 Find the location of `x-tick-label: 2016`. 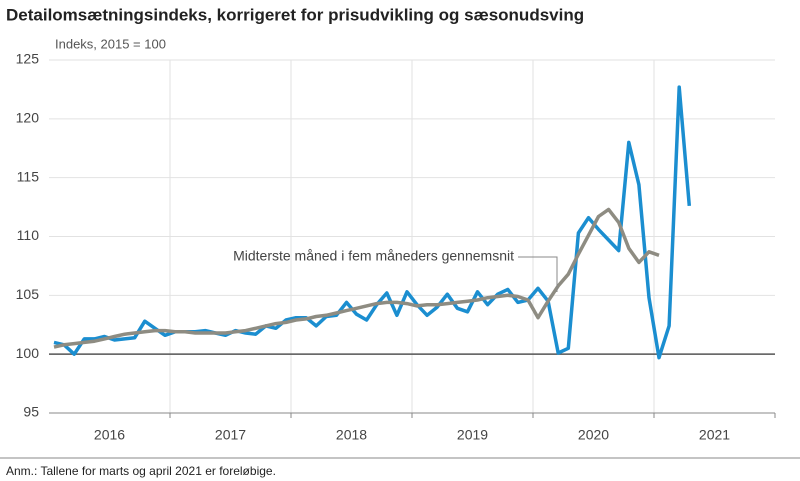

x-tick-label: 2016 is located at coordinates (109, 435).